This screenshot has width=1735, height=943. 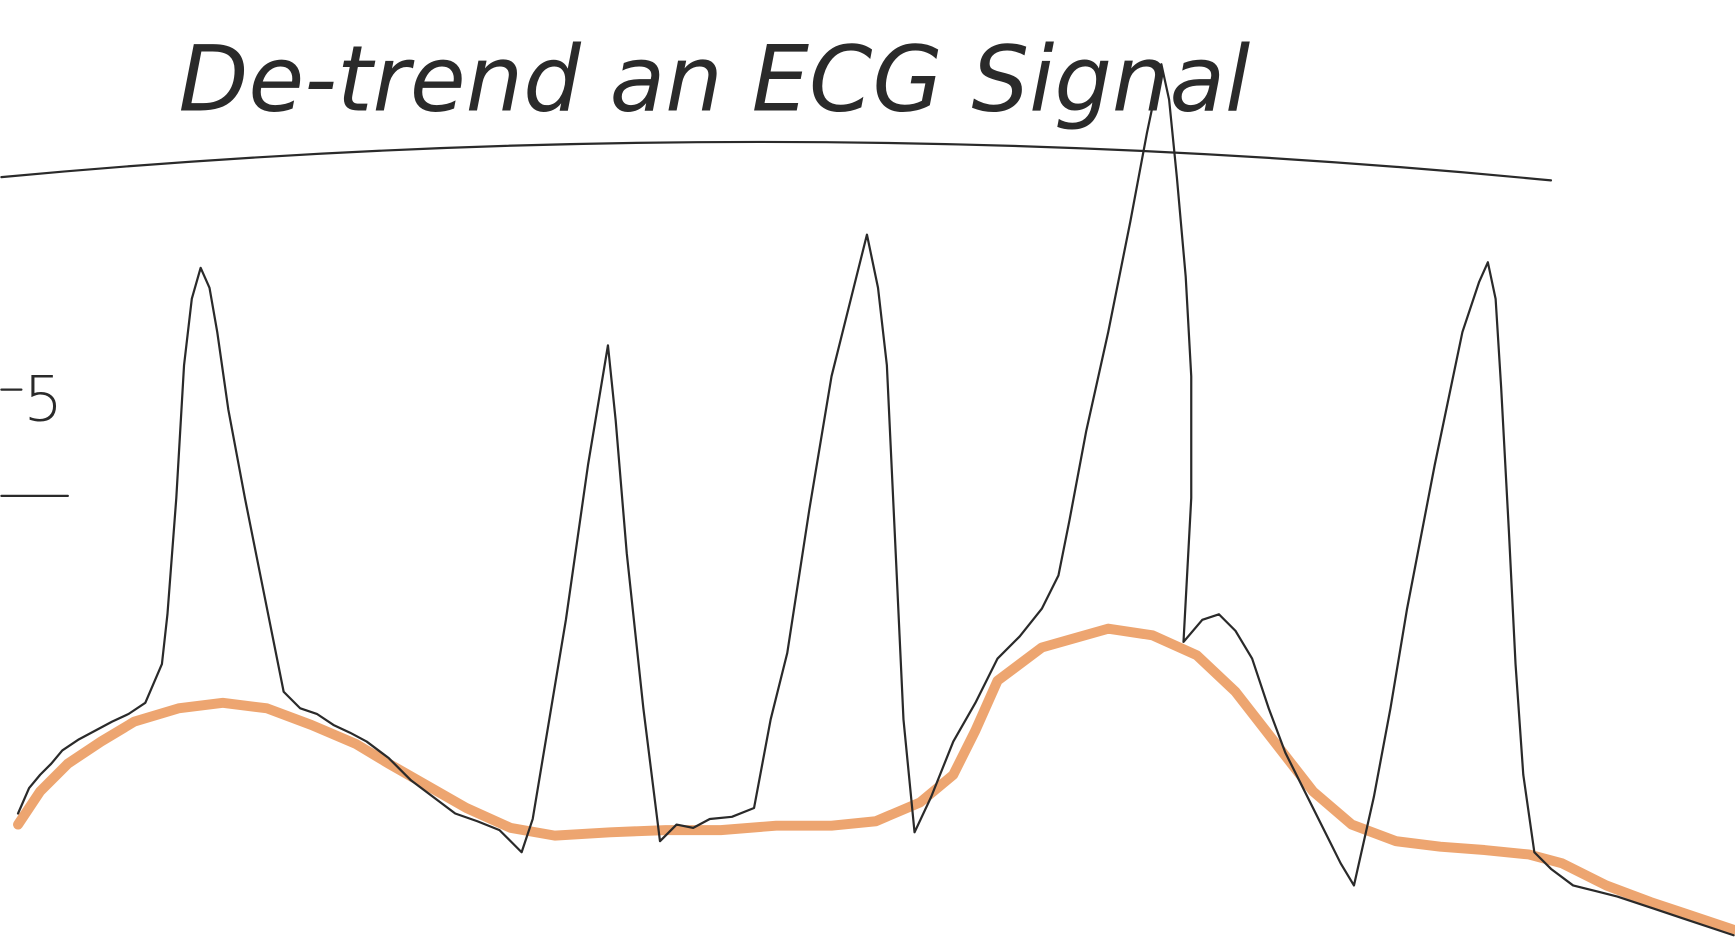 I want to click on title: De-trend an ECG Signal, so click(x=715, y=80).